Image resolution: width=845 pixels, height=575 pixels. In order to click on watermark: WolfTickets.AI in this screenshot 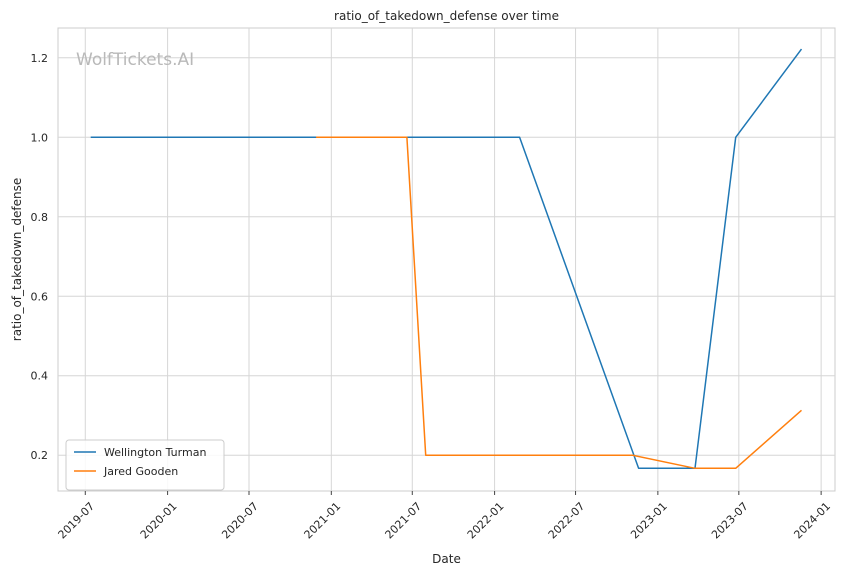, I will do `click(135, 60)`.